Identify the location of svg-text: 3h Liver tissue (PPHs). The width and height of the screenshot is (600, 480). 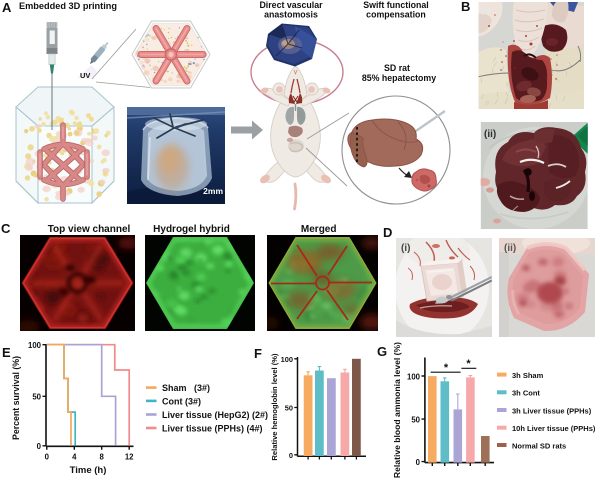
(552, 410).